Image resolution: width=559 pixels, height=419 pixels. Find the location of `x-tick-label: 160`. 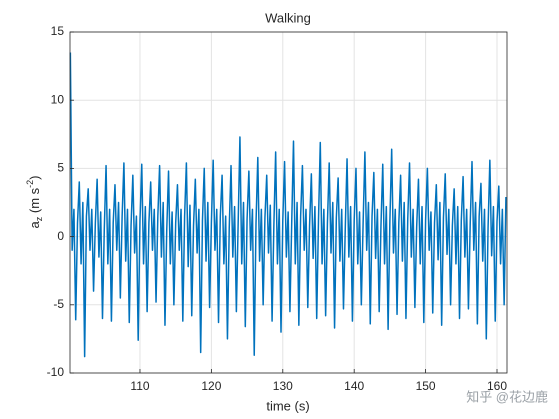

x-tick-label: 160 is located at coordinates (497, 386).